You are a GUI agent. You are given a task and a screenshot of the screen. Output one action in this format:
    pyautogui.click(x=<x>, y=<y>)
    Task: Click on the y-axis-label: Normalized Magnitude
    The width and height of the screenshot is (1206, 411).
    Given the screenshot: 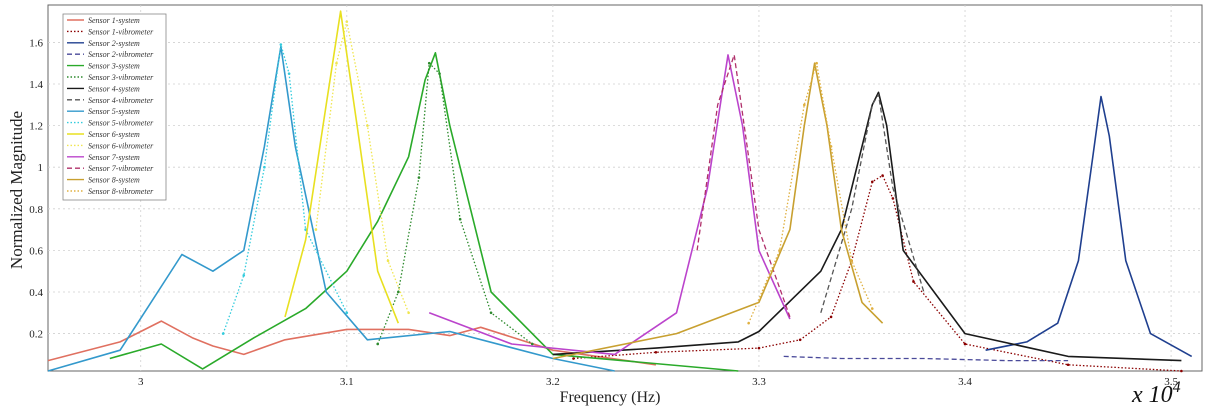 What is the action you would take?
    pyautogui.click(x=16, y=190)
    